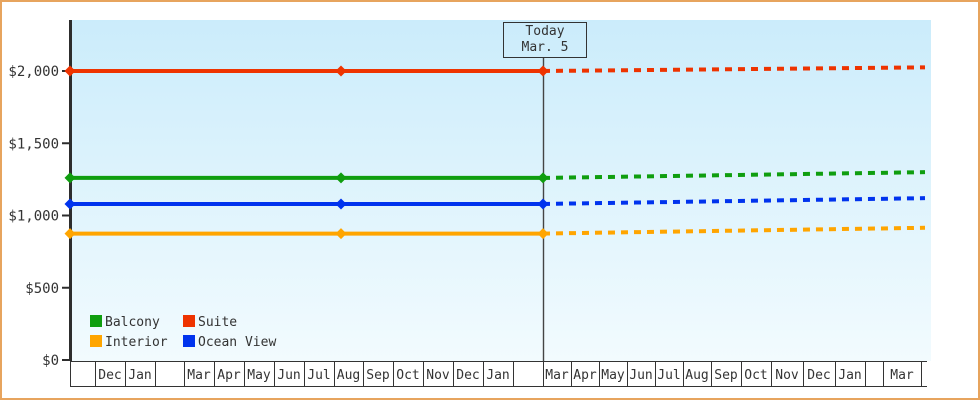 The height and width of the screenshot is (400, 980). What do you see at coordinates (237, 342) in the screenshot?
I see `legend-label-ocean-view: Ocean View` at bounding box center [237, 342].